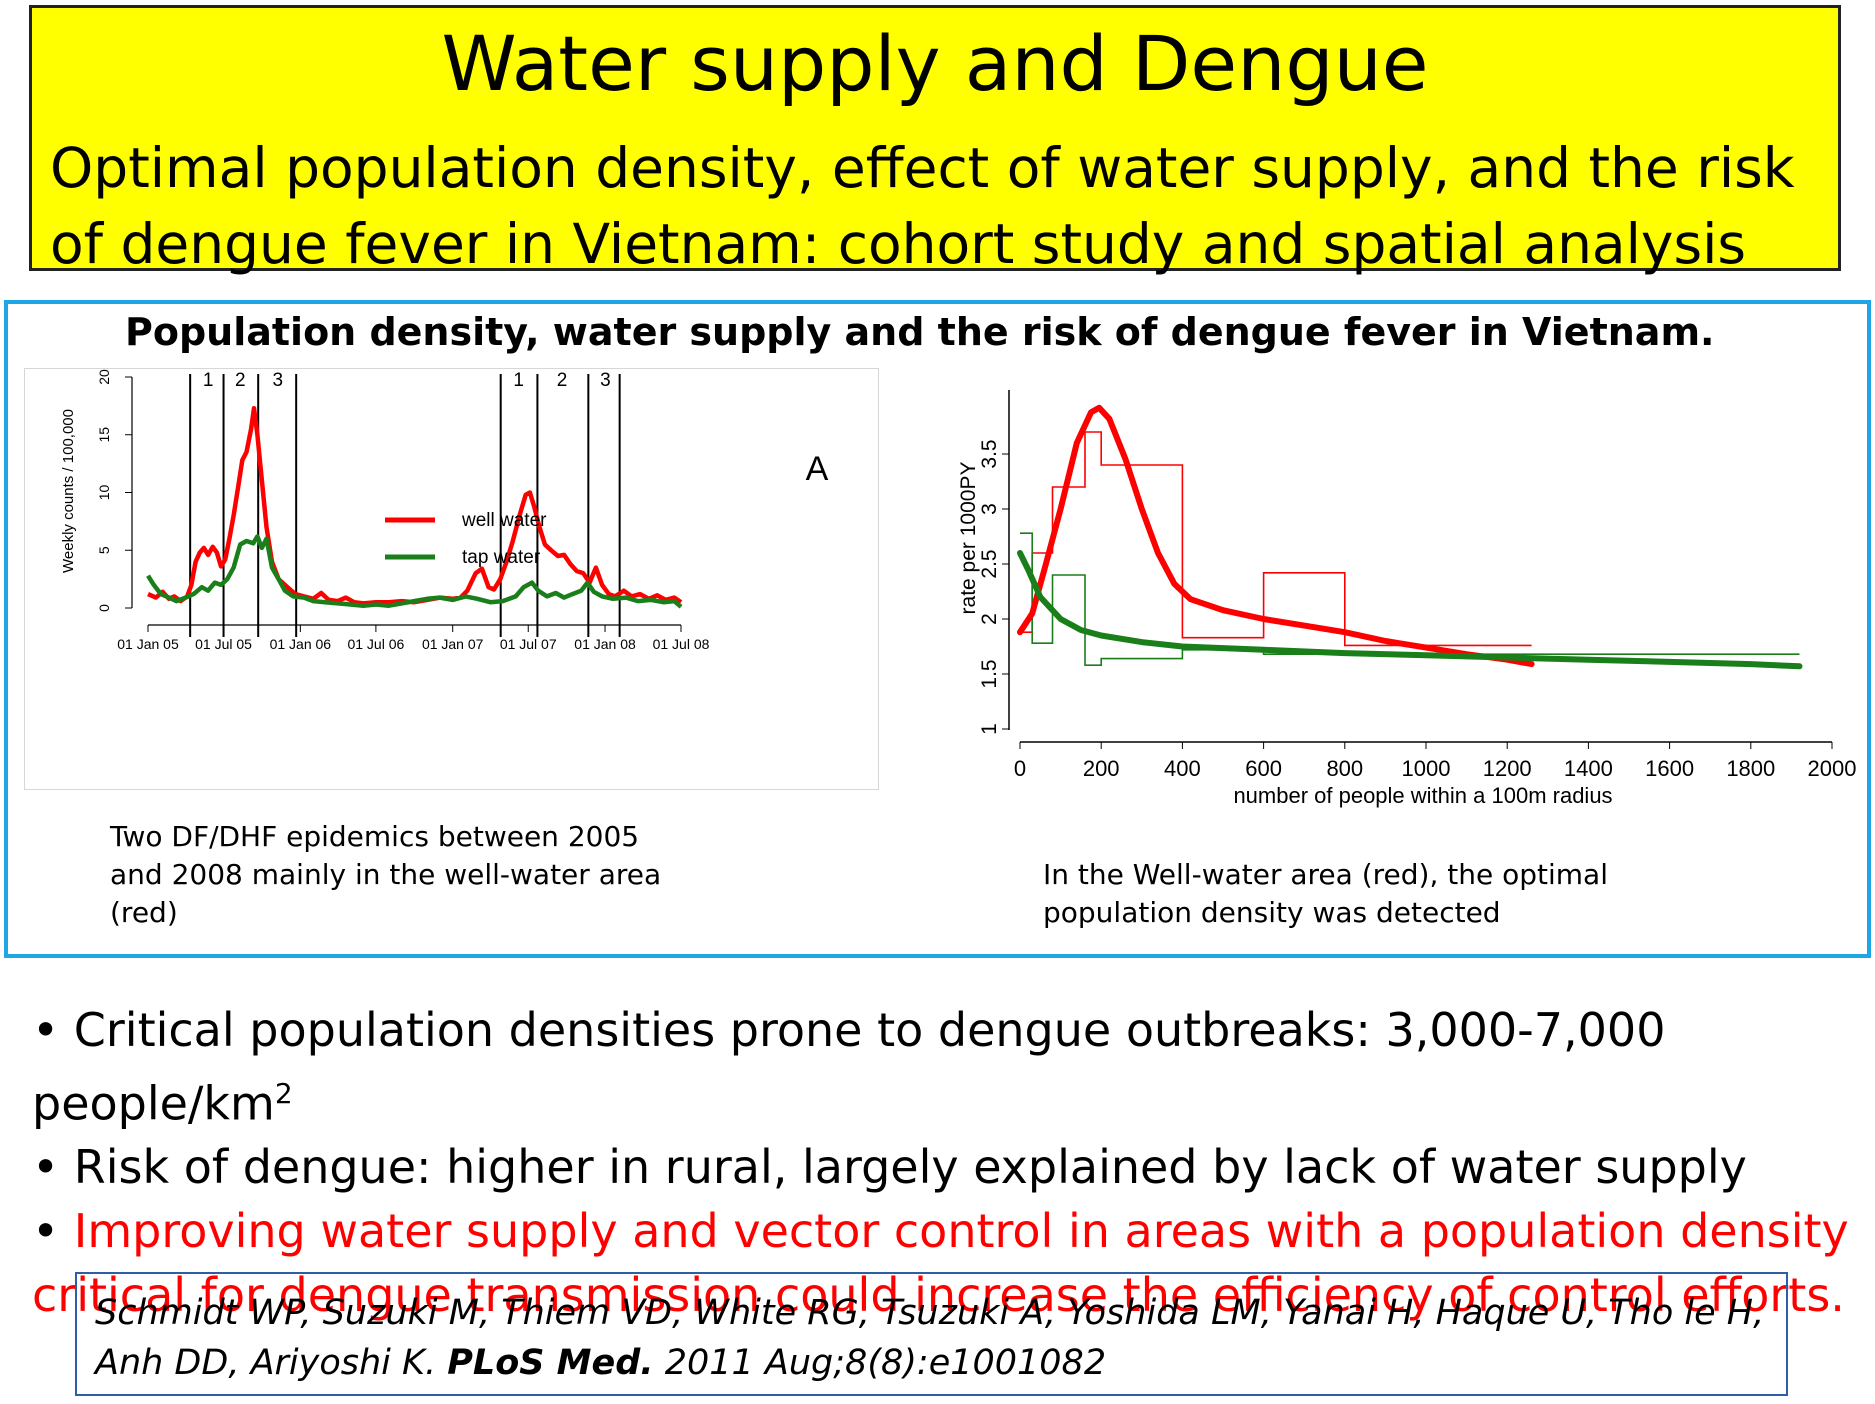 This screenshot has width=1875, height=1404. I want to click on x-axis-label: number of people within a 100m radius, so click(1422, 795).